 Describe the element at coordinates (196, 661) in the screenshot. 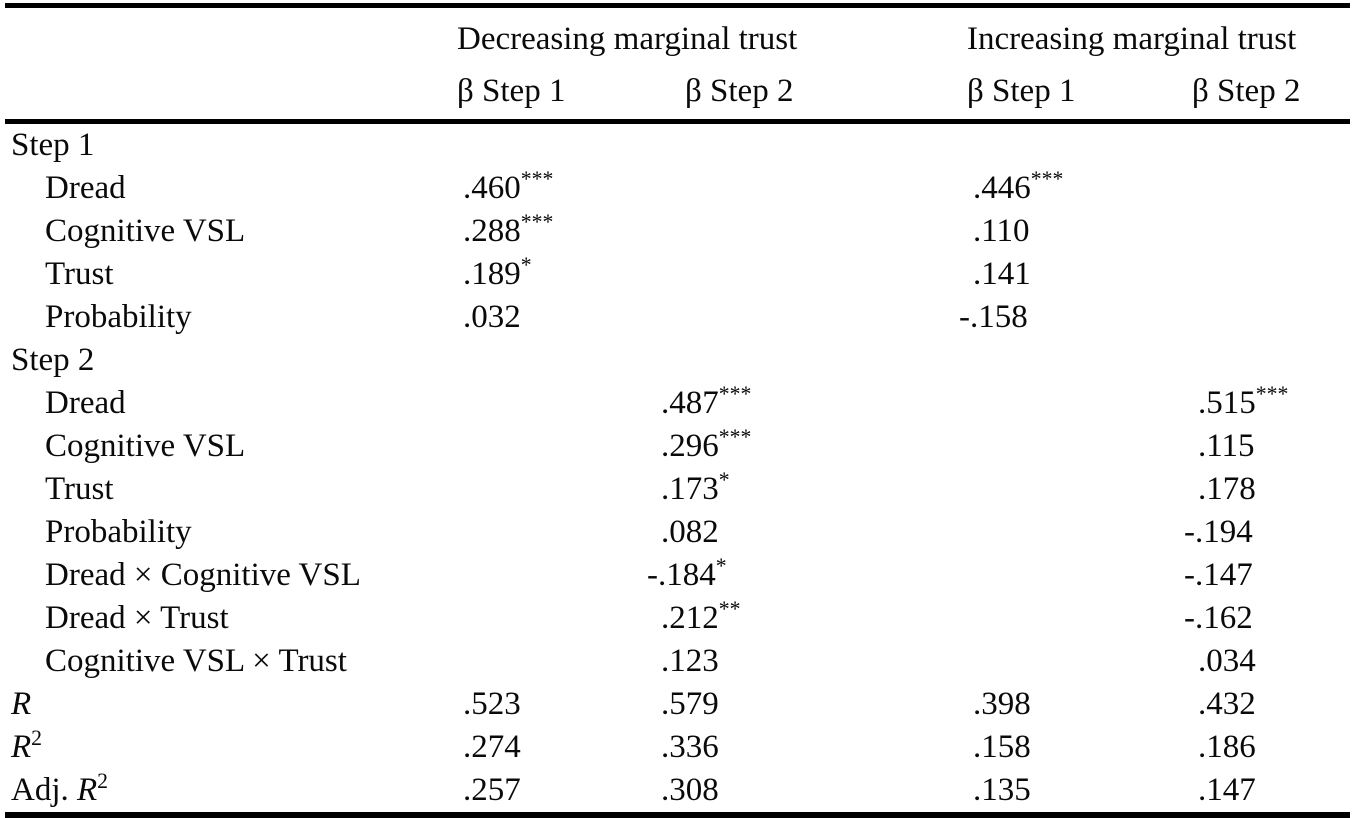

I see `row-label-text: Cognitive VSL × Trust` at that location.